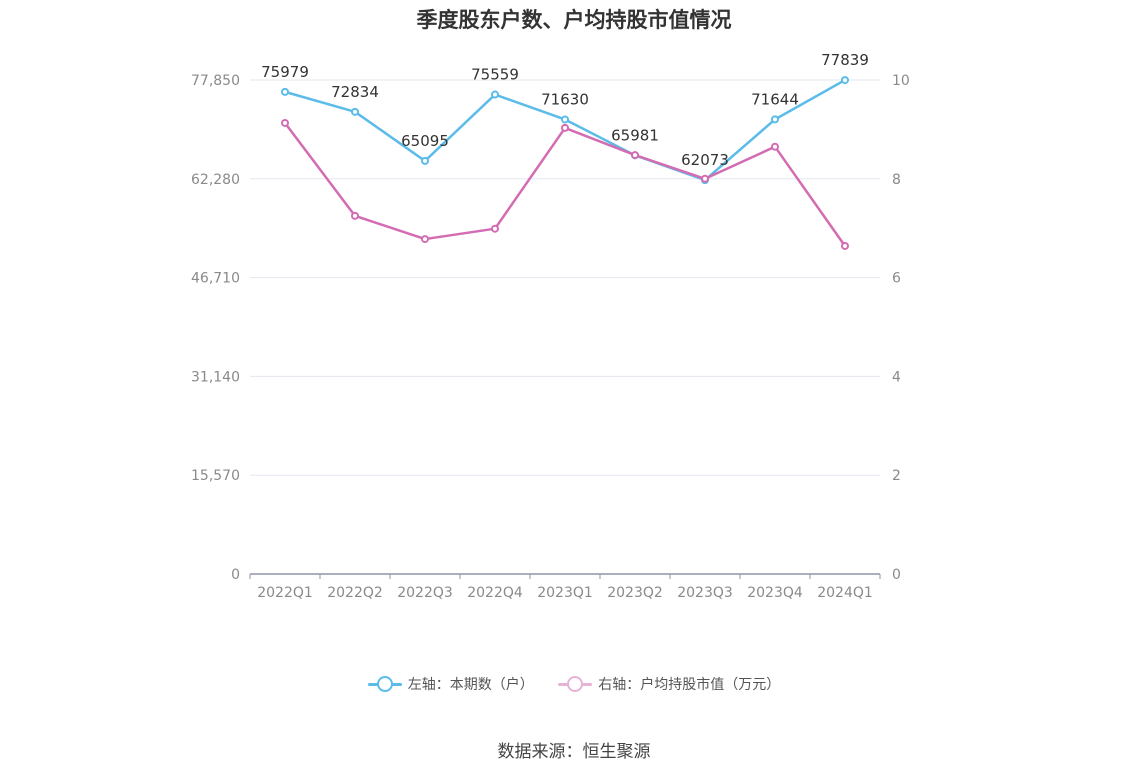  What do you see at coordinates (901, 81) in the screenshot?
I see `y-right-tick-label: 10` at bounding box center [901, 81].